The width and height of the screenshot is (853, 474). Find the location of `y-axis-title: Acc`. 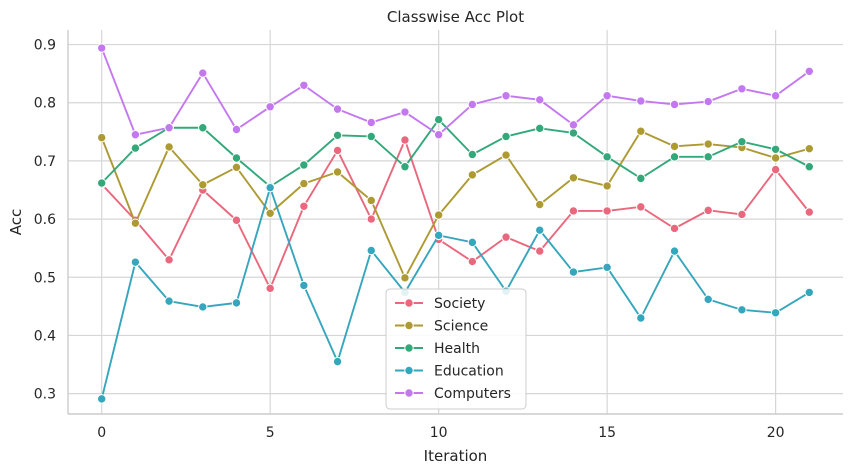

y-axis-title: Acc is located at coordinates (16, 222).